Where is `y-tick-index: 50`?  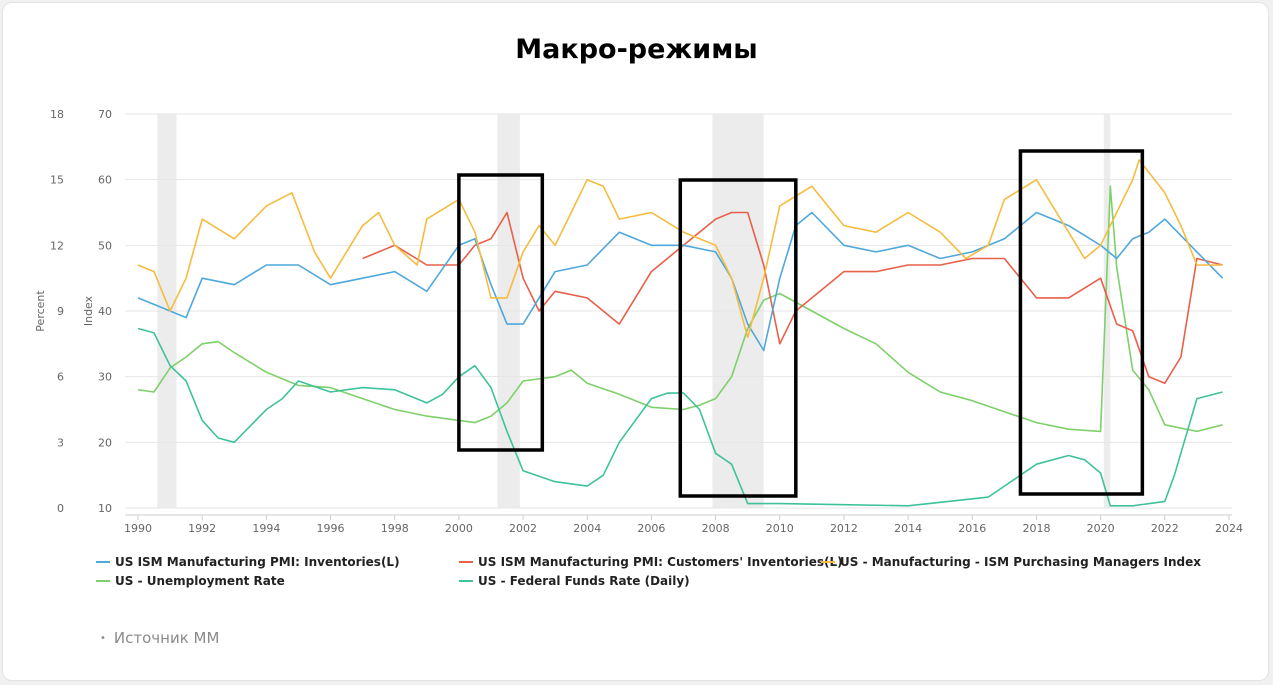 y-tick-index: 50 is located at coordinates (105, 245).